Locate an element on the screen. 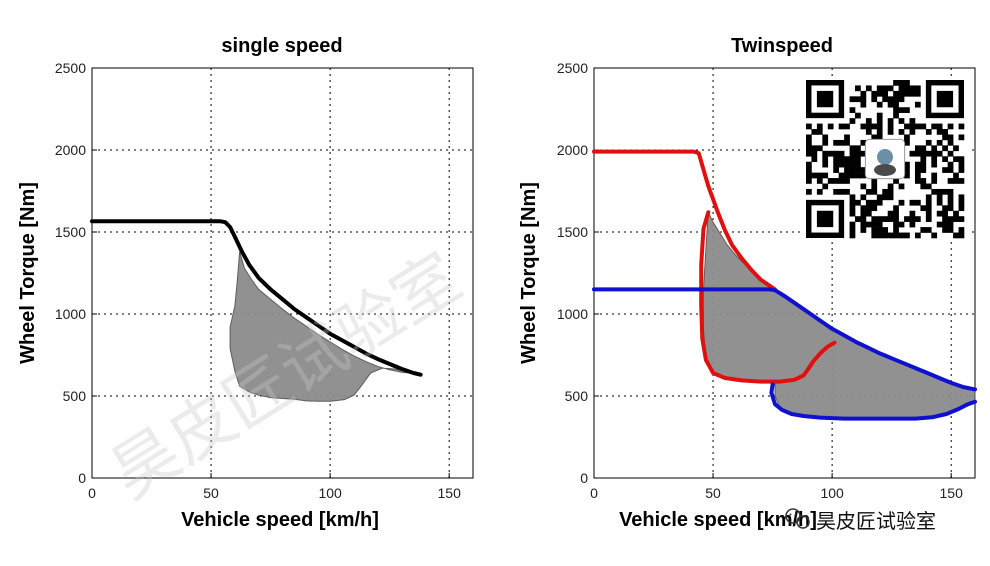 Image resolution: width=990 pixels, height=566 pixels. qr-code is located at coordinates (885, 159).